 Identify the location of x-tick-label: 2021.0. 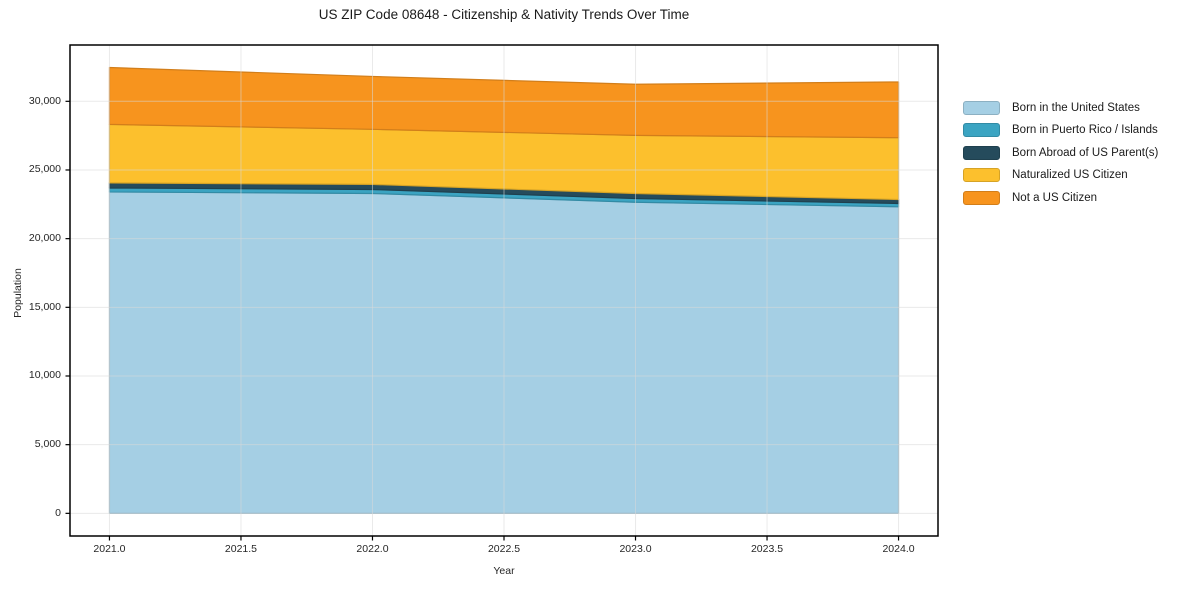
(109, 549).